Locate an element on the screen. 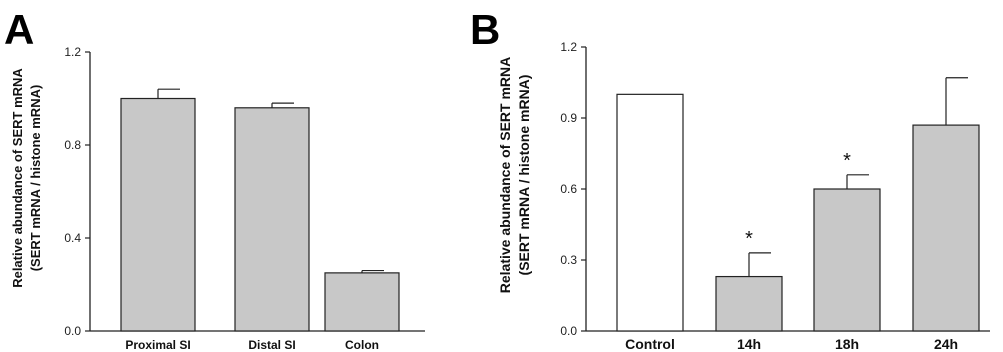 This screenshot has height=352, width=1003. panel-a-y-tick-label: 0.8 is located at coordinates (72, 145).